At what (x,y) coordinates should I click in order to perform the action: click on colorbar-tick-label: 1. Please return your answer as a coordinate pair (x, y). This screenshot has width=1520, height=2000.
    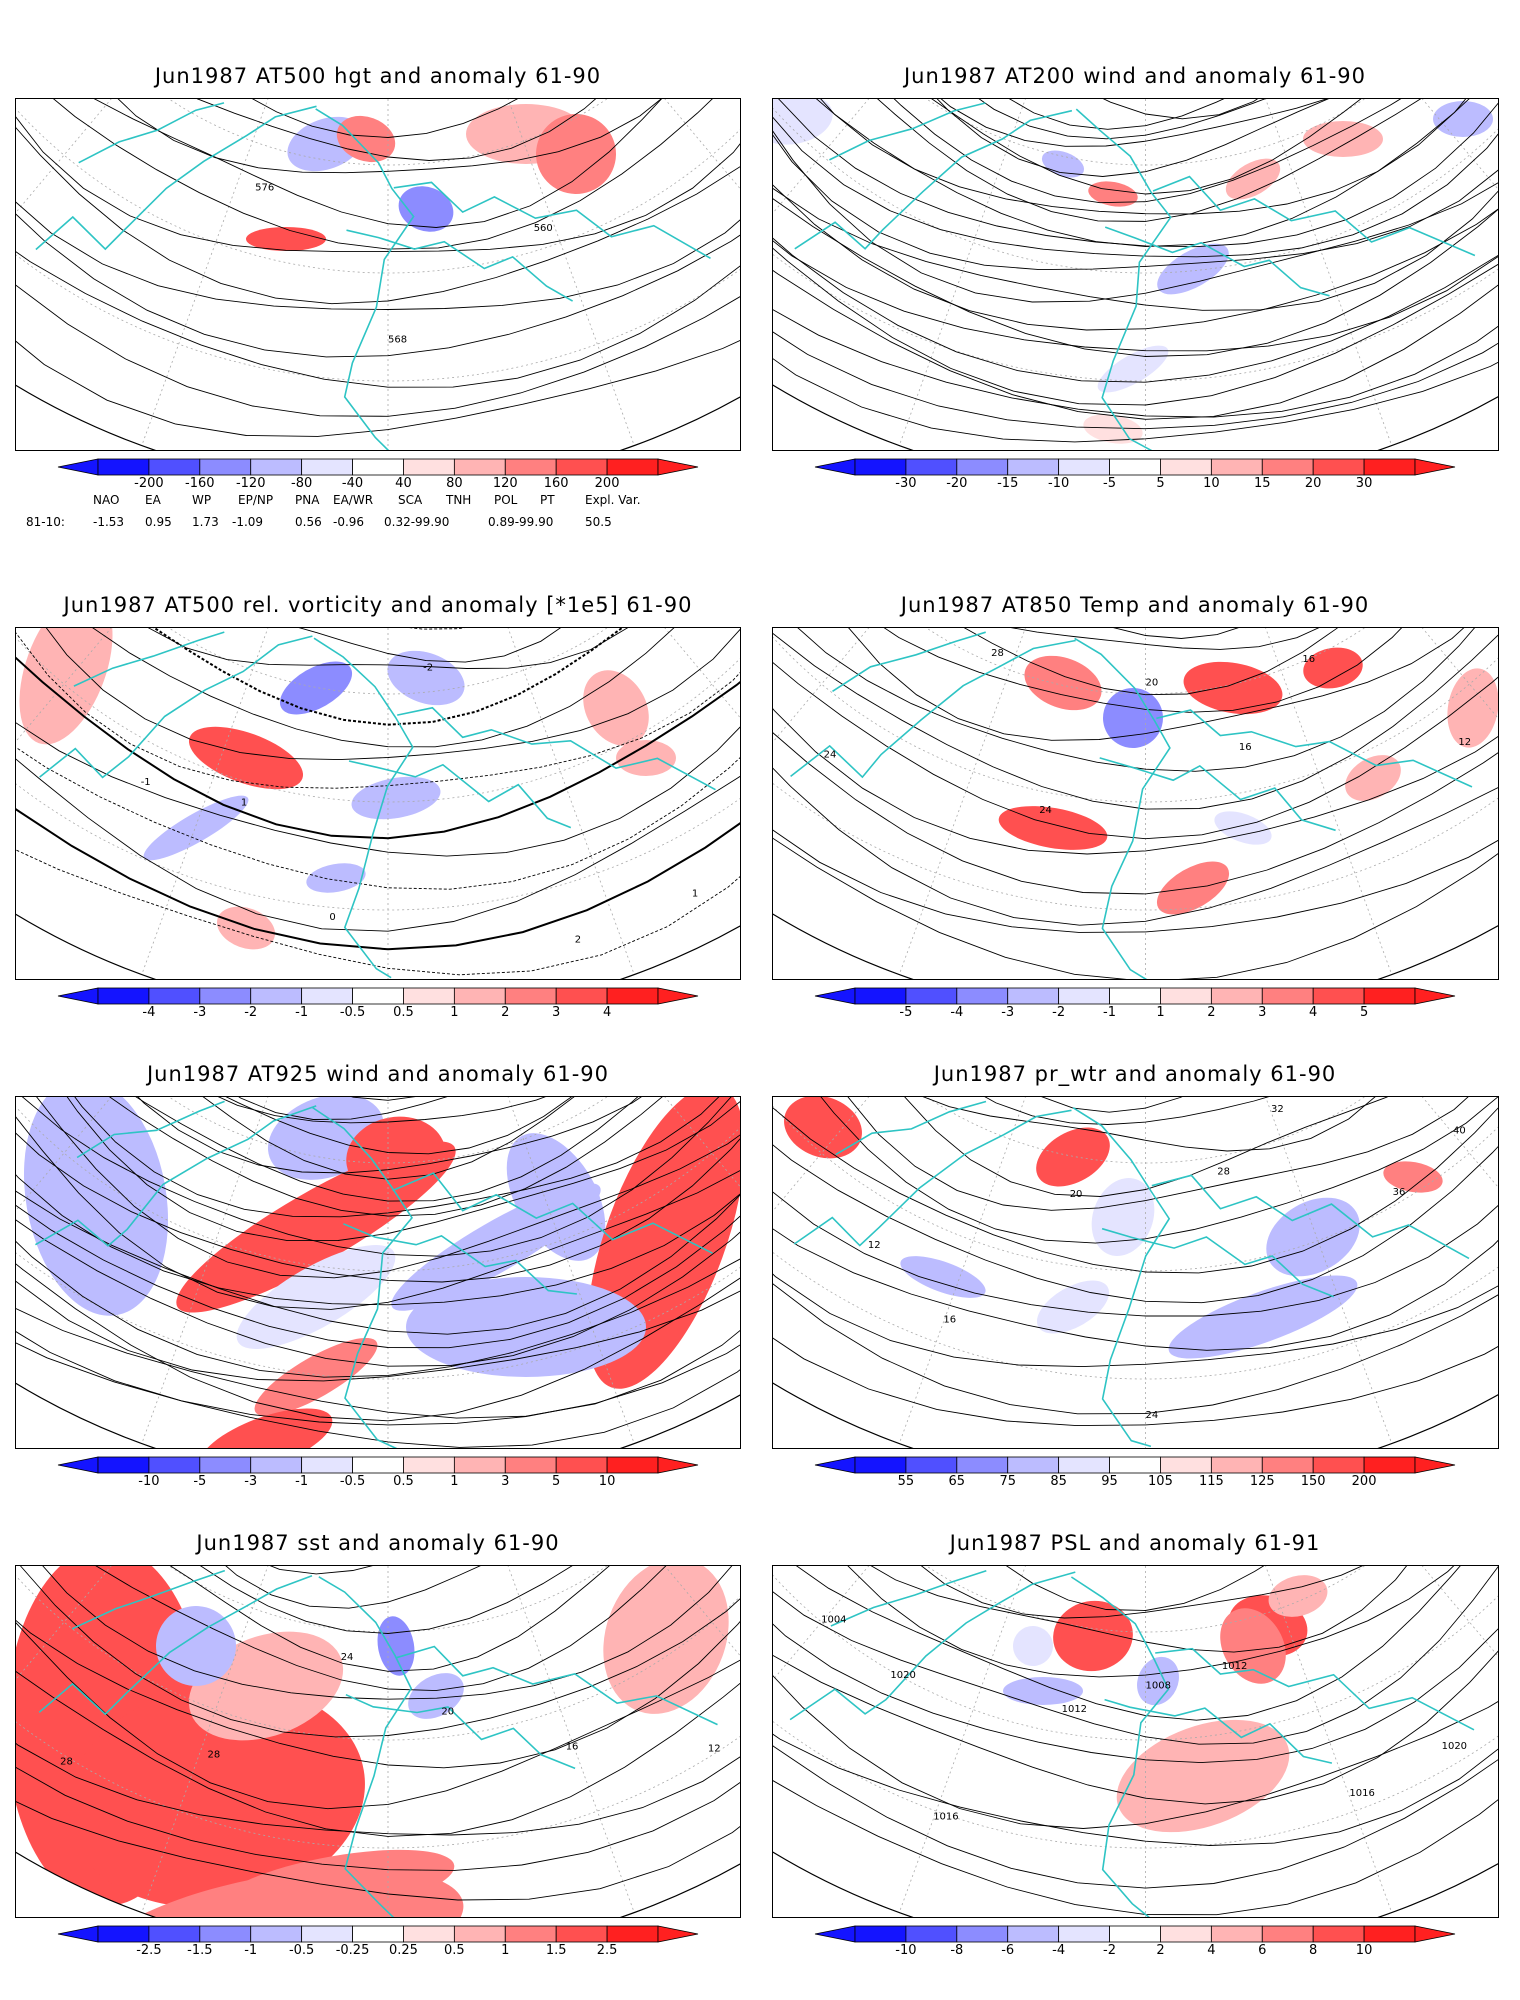
    Looking at the image, I should click on (454, 1481).